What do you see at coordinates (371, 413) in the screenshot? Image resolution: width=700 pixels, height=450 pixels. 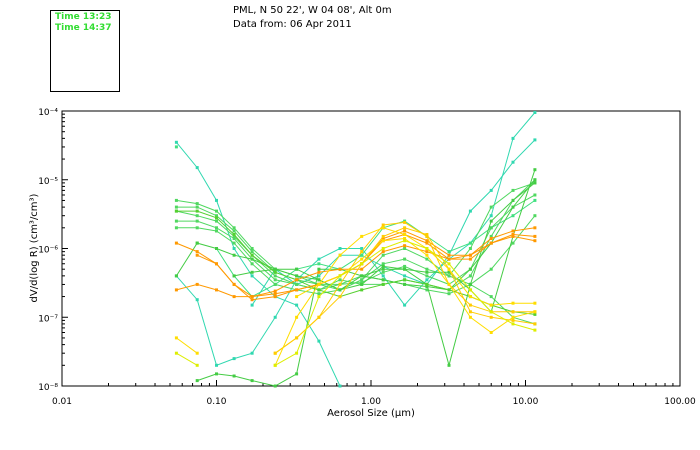 I see `x-axis-label: Aerosol Size (μm)` at bounding box center [371, 413].